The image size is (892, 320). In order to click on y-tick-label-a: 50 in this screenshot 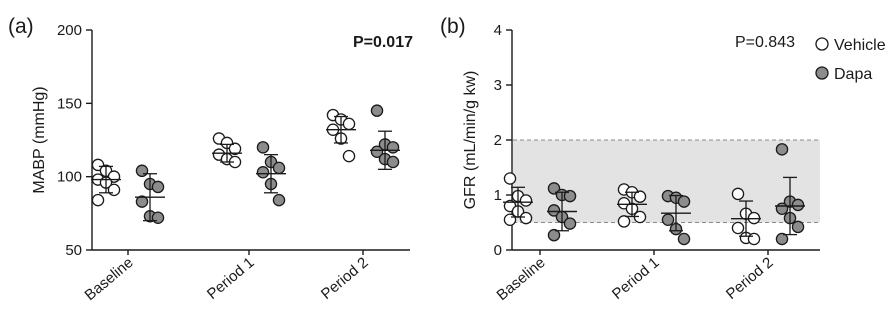, I will do `click(73, 250)`.